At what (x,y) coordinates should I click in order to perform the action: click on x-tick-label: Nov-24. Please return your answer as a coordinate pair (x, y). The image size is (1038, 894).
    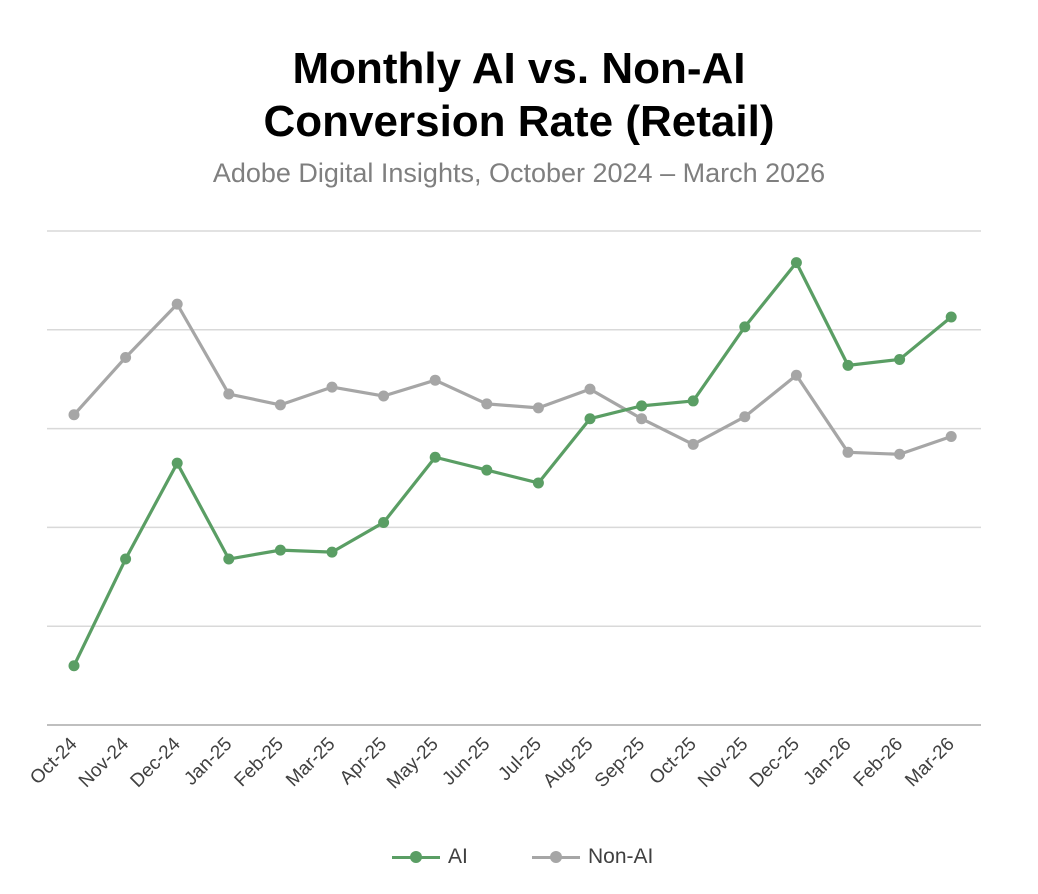
    Looking at the image, I should click on (104, 762).